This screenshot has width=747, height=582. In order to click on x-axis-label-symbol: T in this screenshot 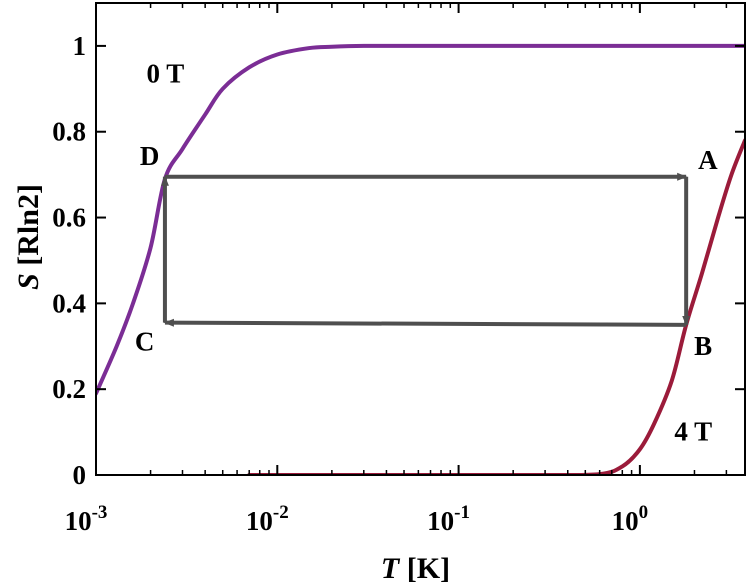, I will do `click(391, 567)`.